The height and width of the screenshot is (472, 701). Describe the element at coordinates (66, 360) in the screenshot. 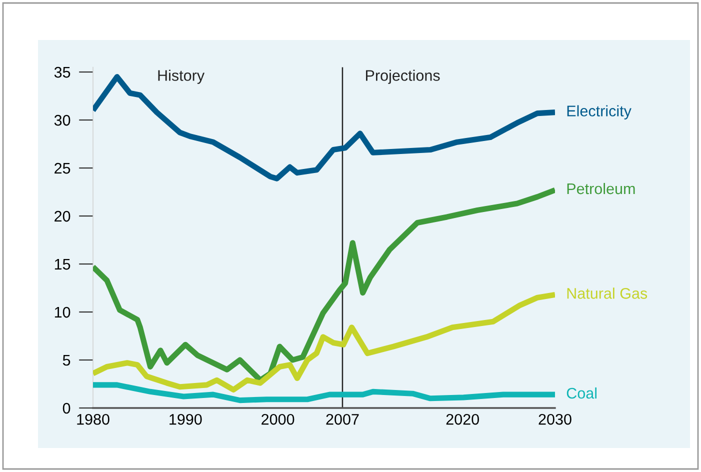

I see `y-tick-label: 5` at that location.